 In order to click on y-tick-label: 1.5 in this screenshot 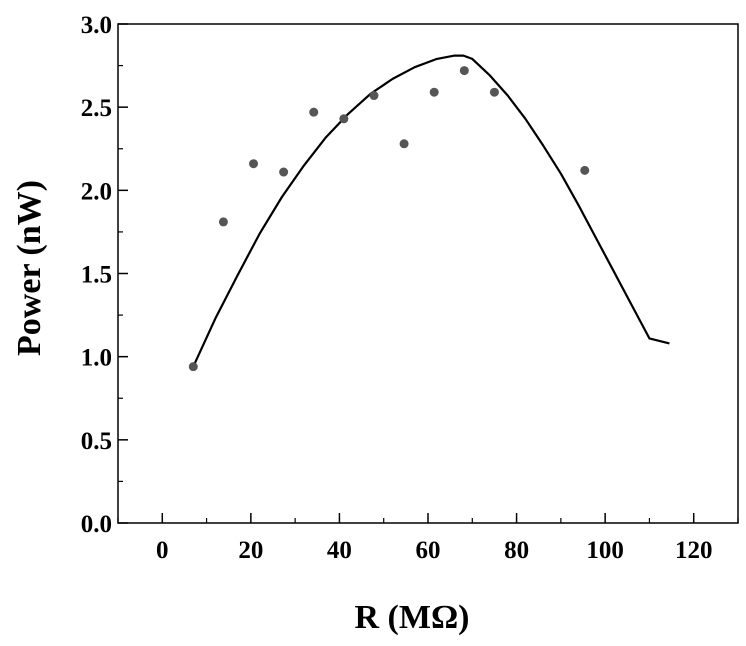, I will do `click(96, 275)`.